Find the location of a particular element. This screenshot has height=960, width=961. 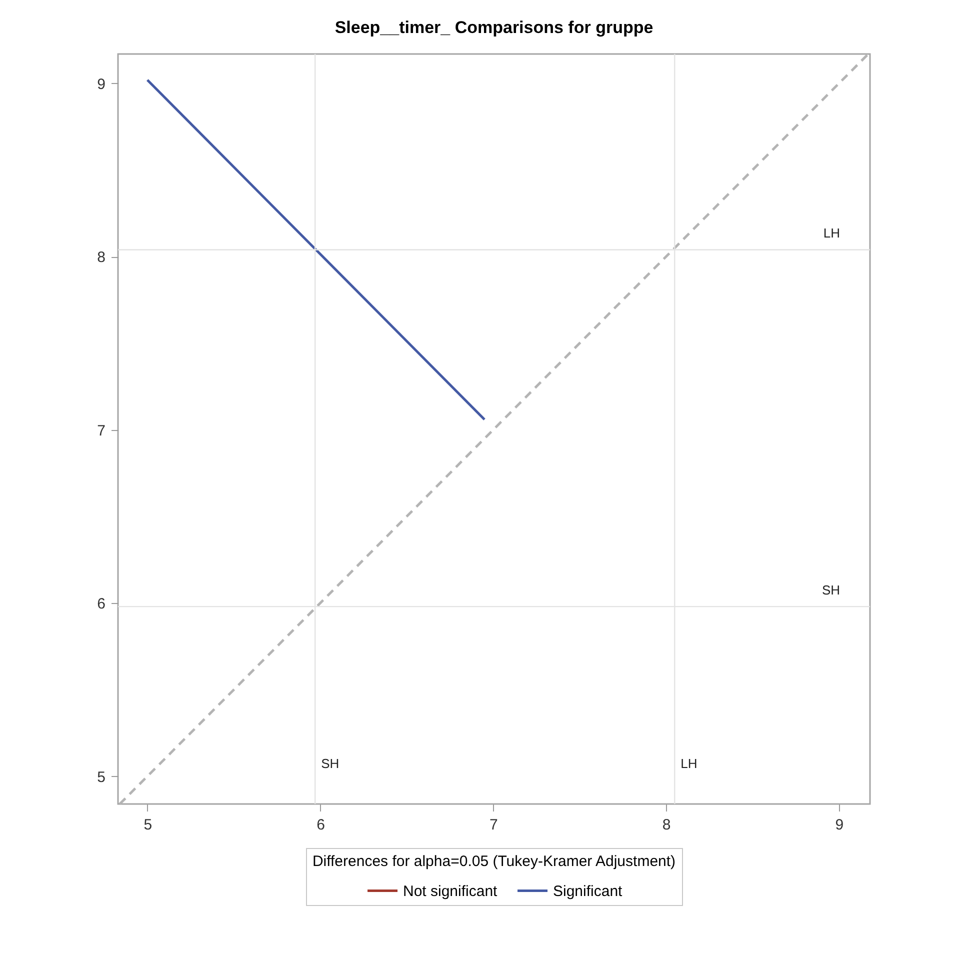

legend-label: Significant is located at coordinates (588, 891).